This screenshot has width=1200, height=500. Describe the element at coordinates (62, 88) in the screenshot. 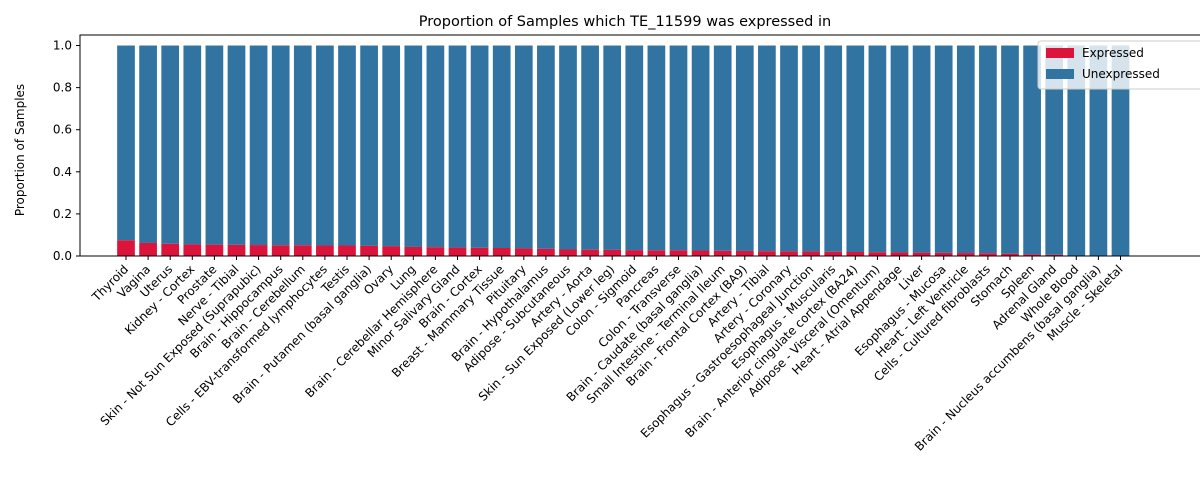

I see `y-tick-label: 0.8` at that location.